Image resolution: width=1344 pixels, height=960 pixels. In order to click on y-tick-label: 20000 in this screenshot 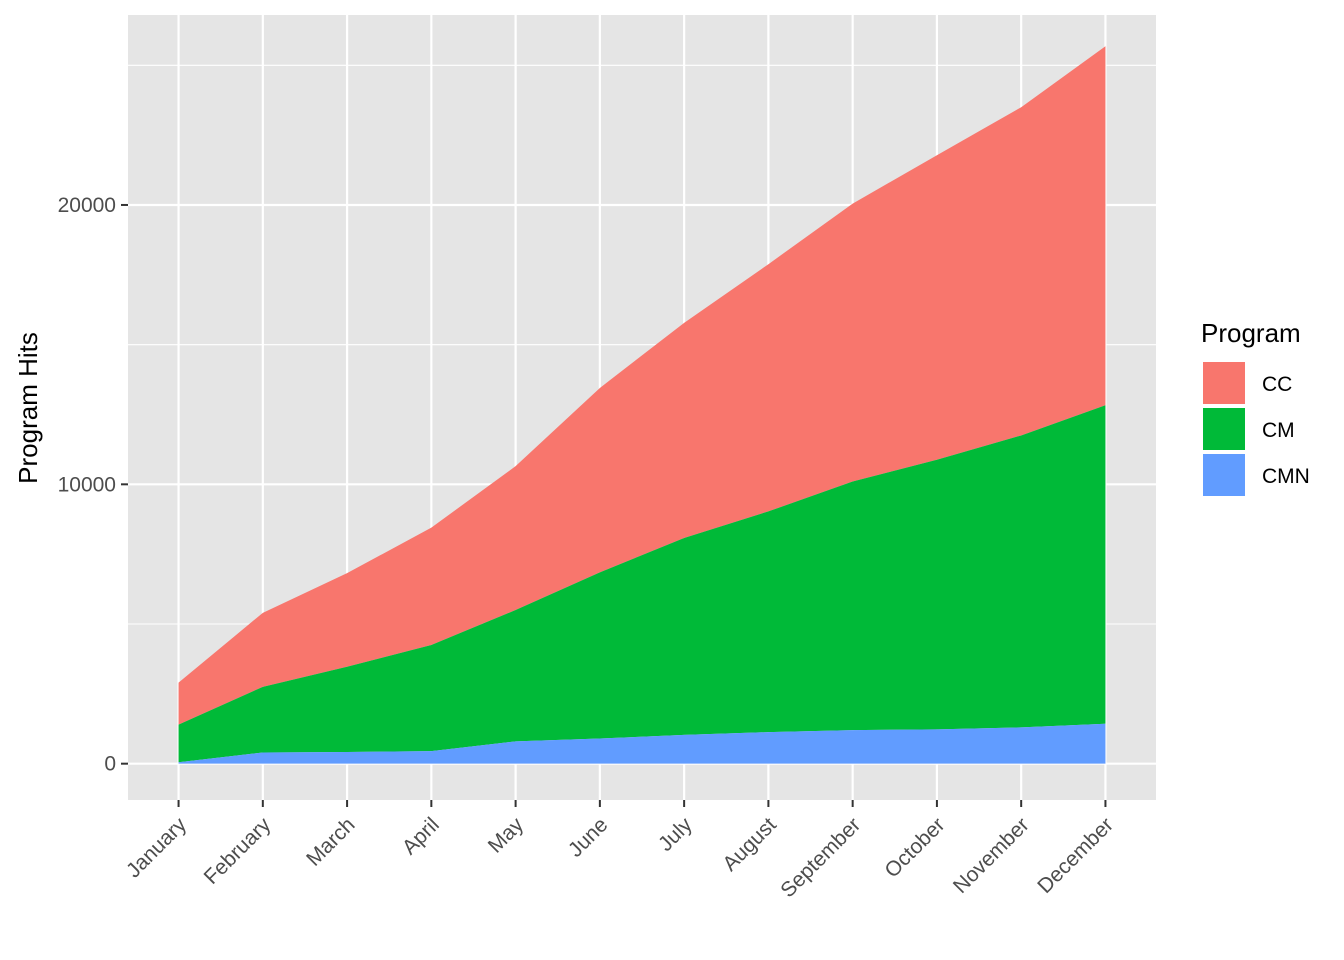, I will do `click(87, 205)`.